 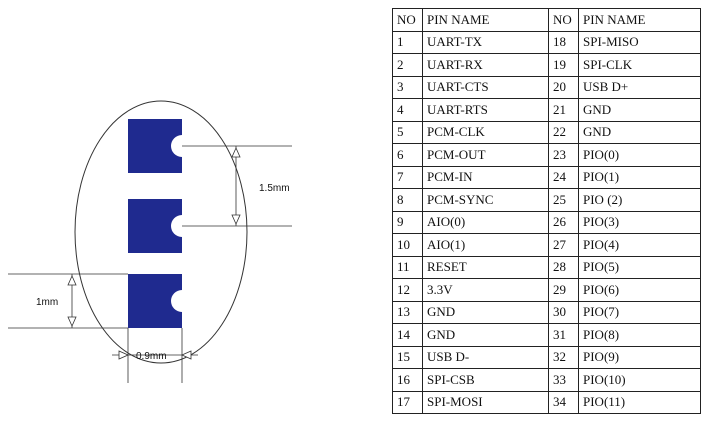 What do you see at coordinates (563, 177) in the screenshot?
I see `pin-number-cell: 24` at bounding box center [563, 177].